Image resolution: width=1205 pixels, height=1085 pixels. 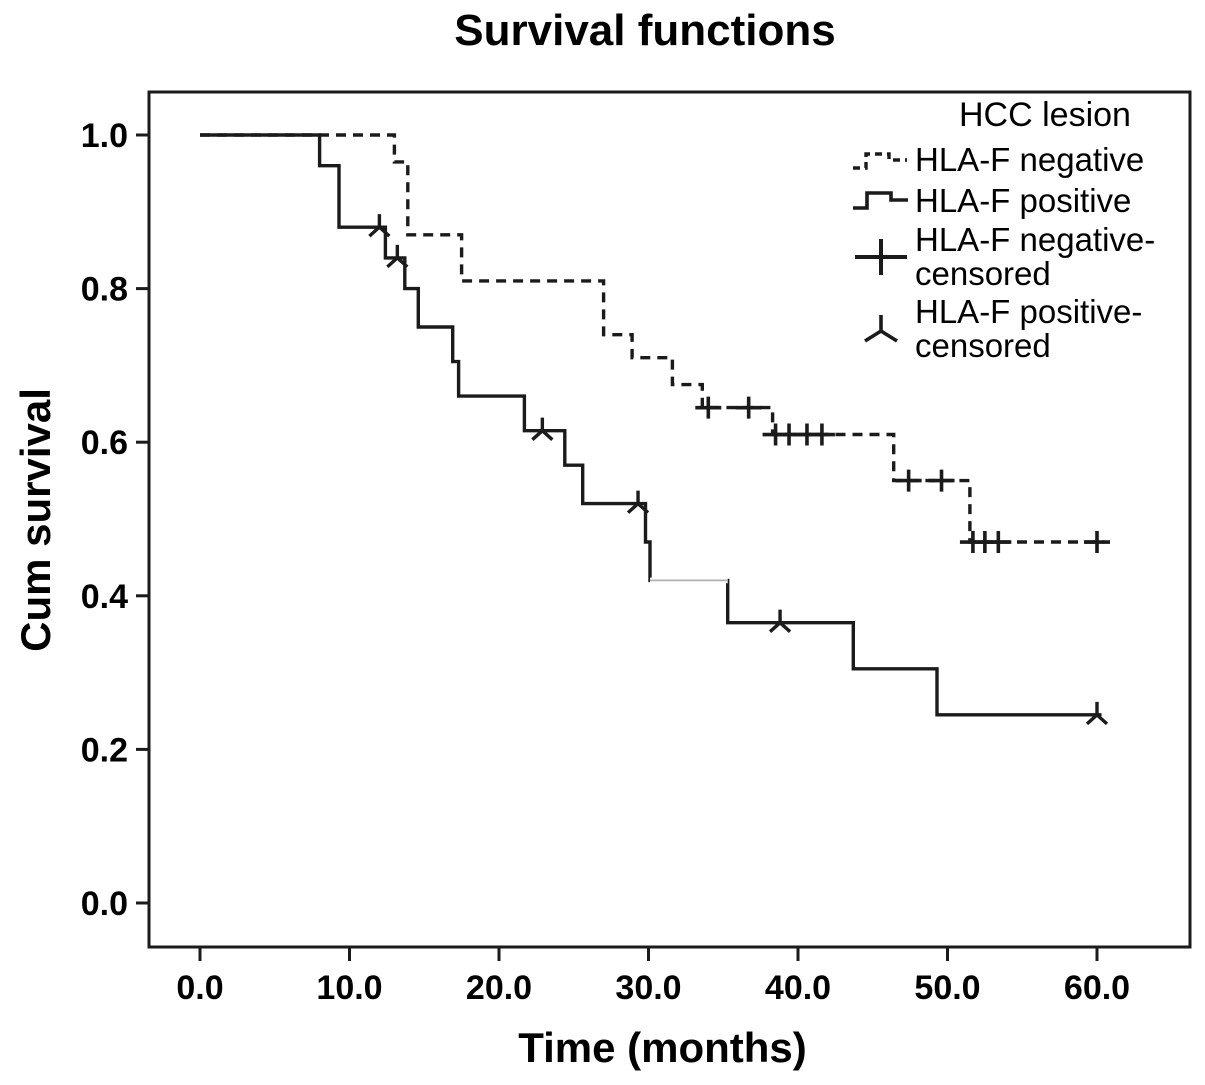 I want to click on x-tick-label: 20.0, so click(x=499, y=988).